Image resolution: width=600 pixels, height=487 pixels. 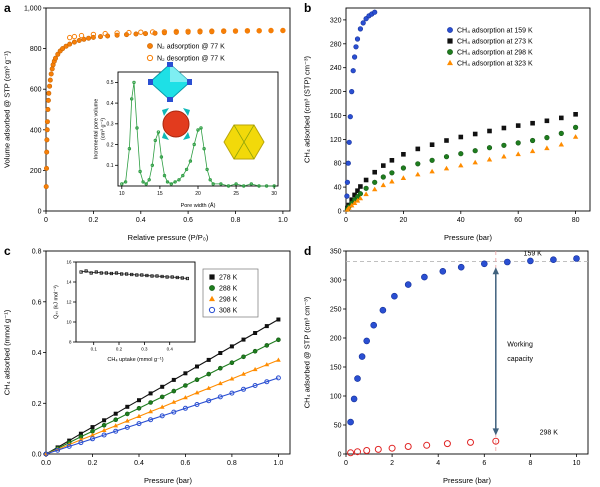 I want to click on svg-text: 150, so click(x=336, y=368).